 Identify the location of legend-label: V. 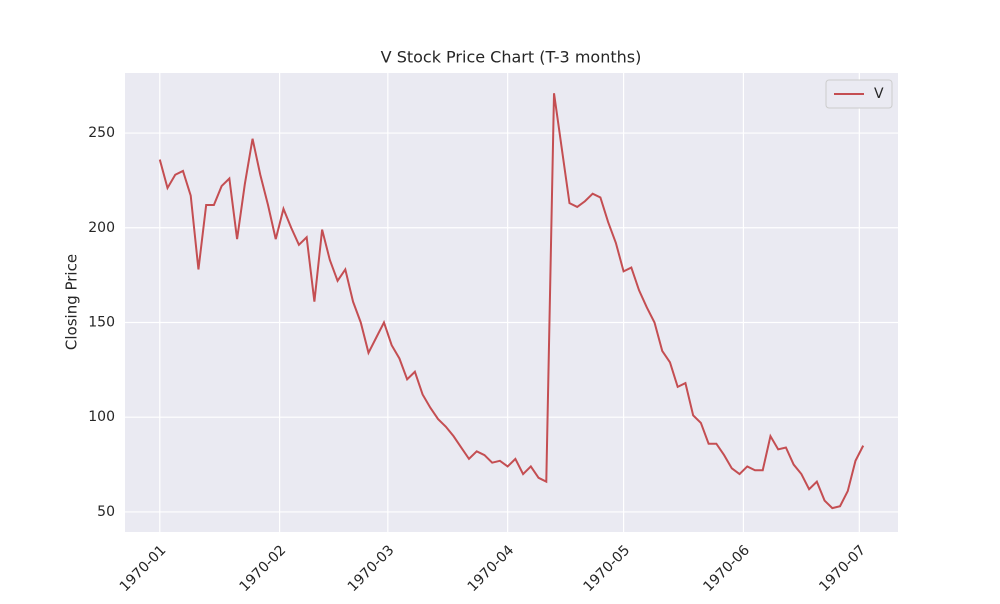
(879, 94).